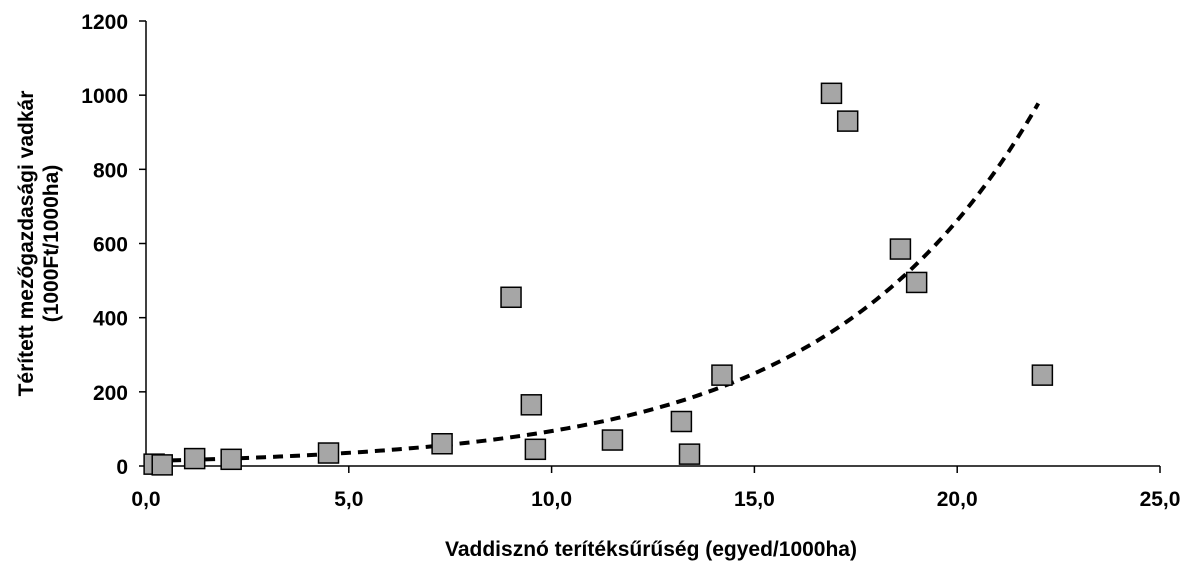  What do you see at coordinates (110, 170) in the screenshot?
I see `y-tick-label: 800` at bounding box center [110, 170].